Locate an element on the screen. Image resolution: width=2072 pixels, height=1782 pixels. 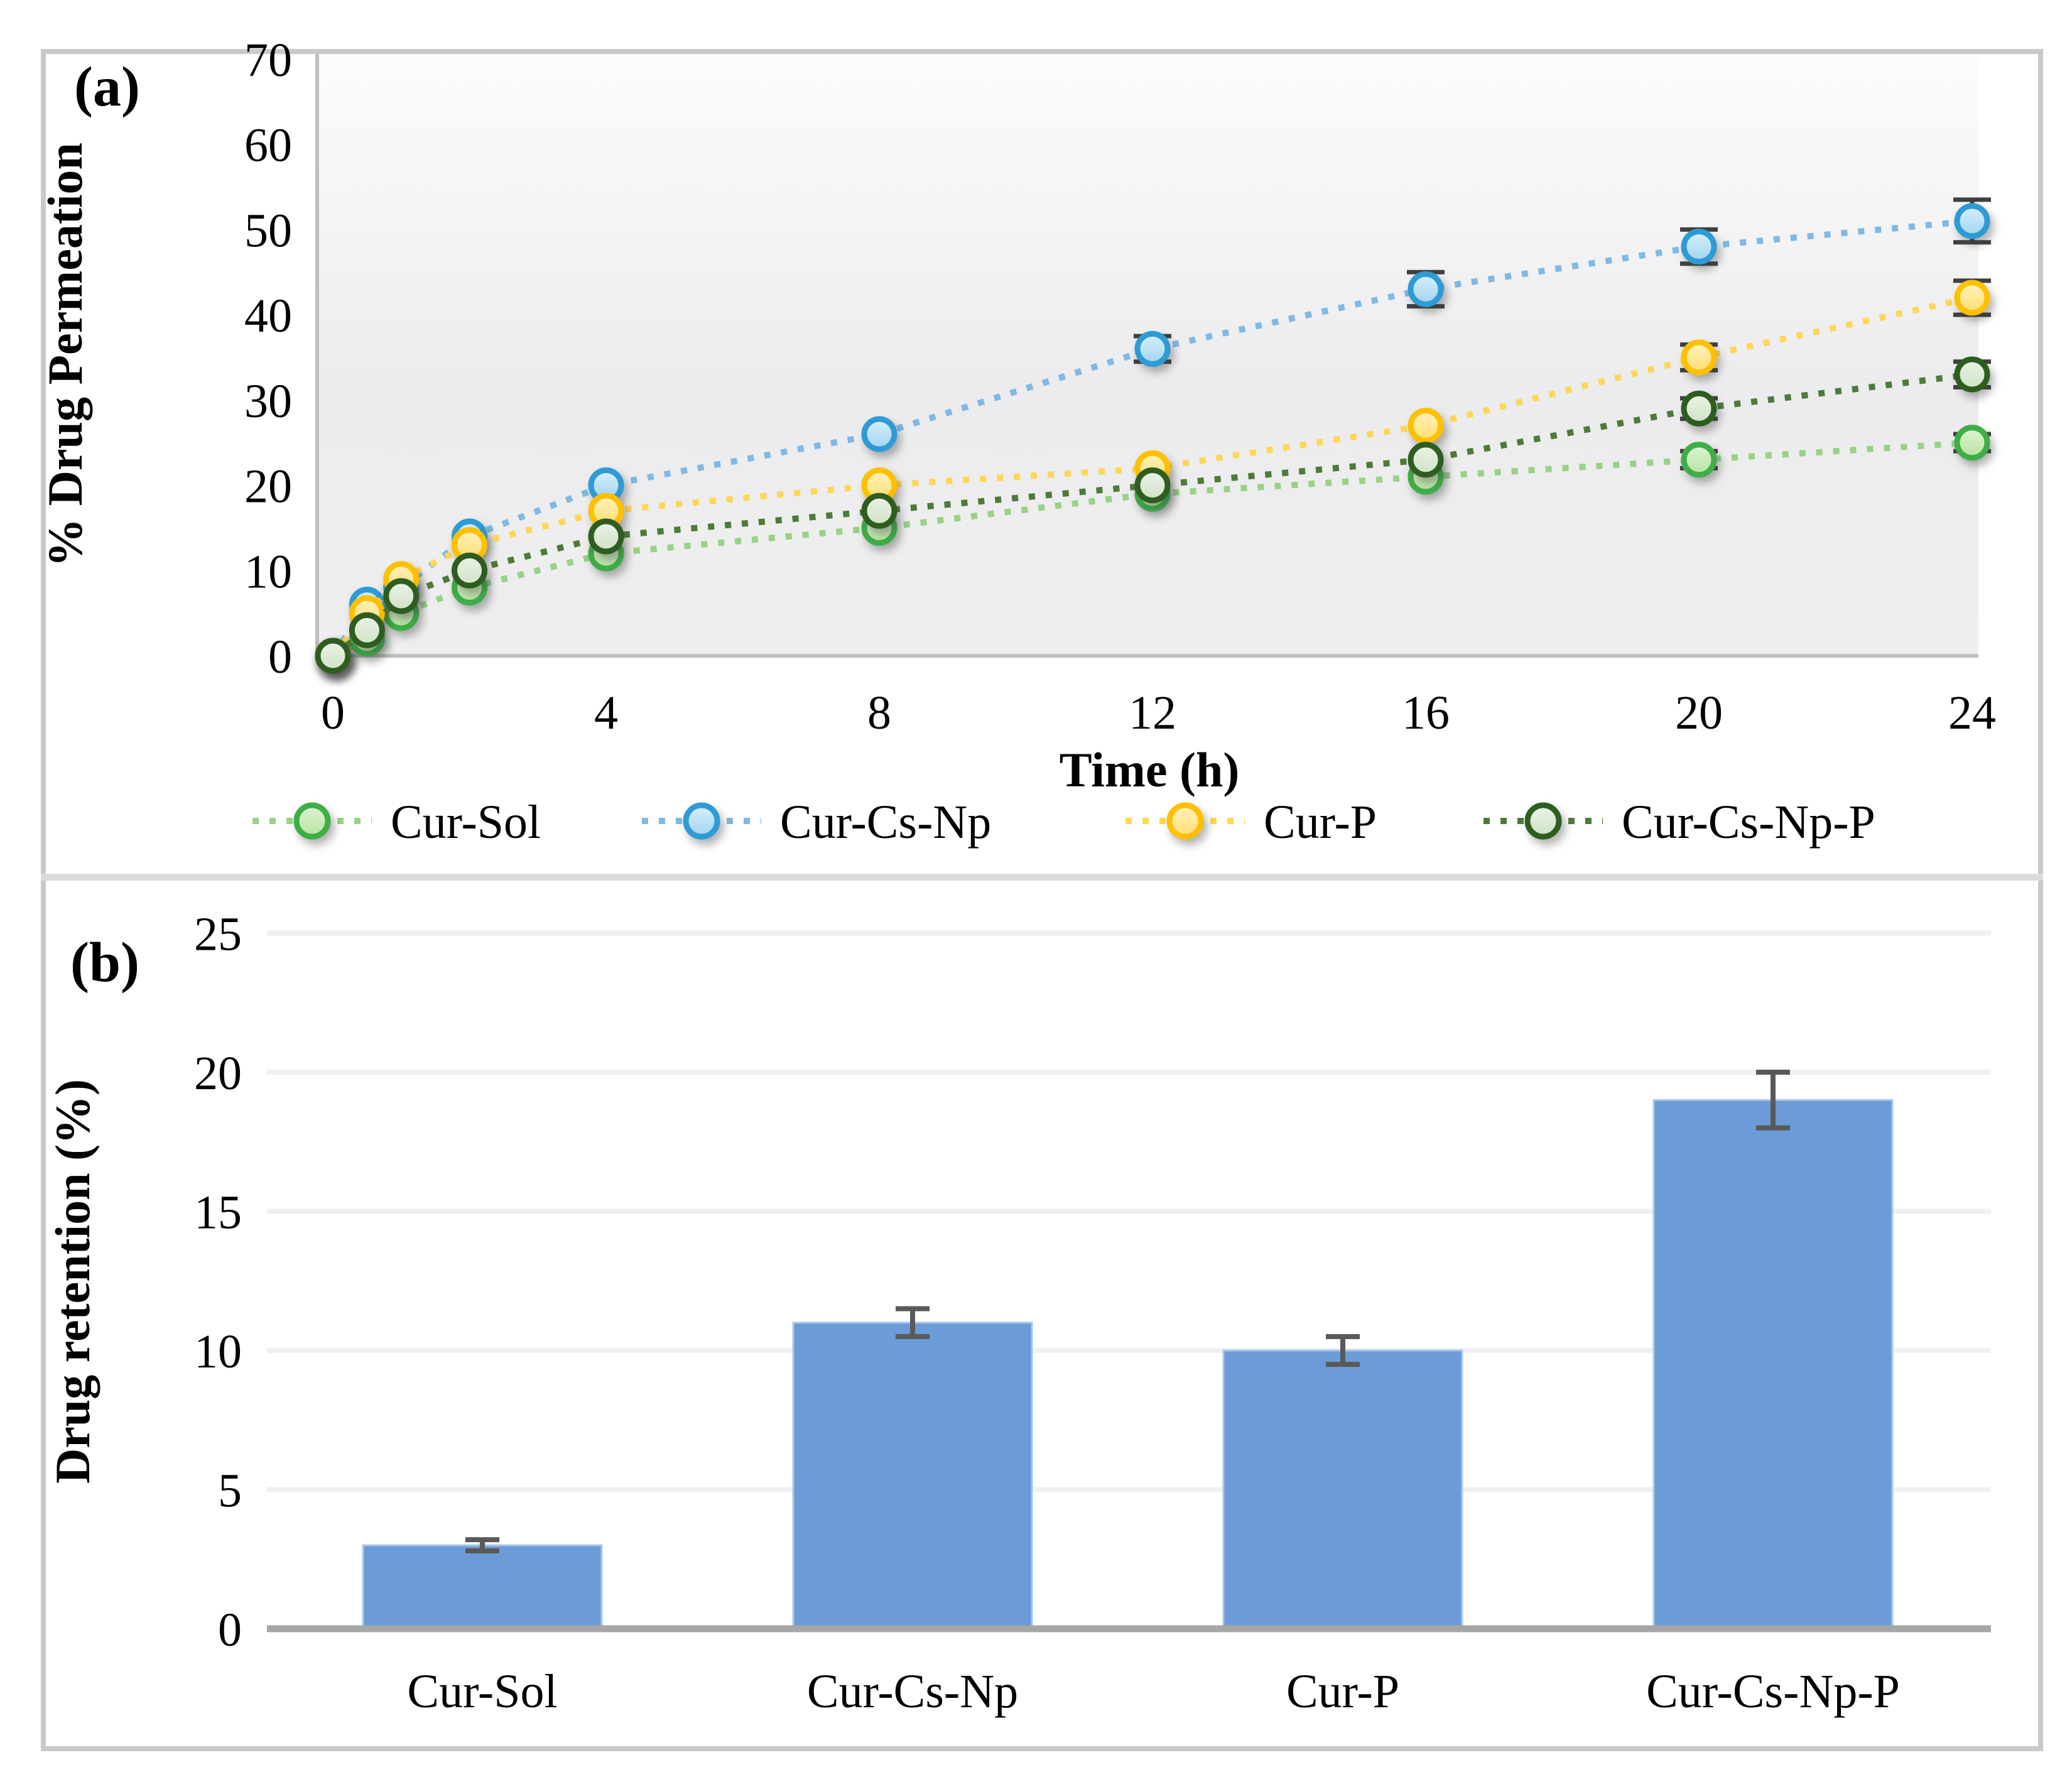
panel-divider is located at coordinates (1042, 877).